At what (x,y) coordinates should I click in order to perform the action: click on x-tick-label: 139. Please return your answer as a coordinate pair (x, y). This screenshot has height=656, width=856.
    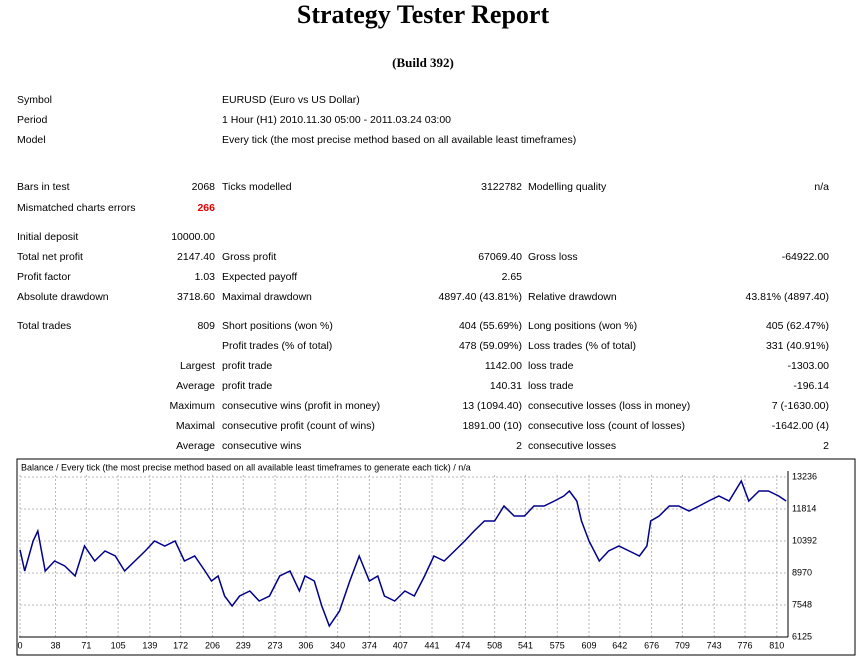
    Looking at the image, I should click on (149, 645).